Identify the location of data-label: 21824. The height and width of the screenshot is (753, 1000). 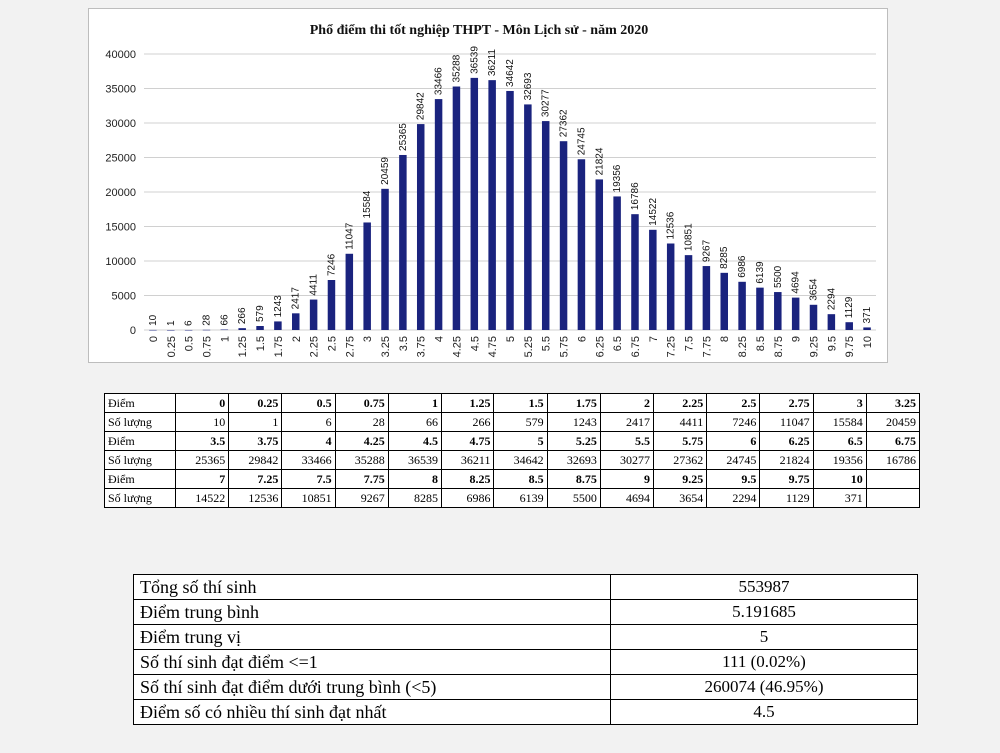
(599, 161).